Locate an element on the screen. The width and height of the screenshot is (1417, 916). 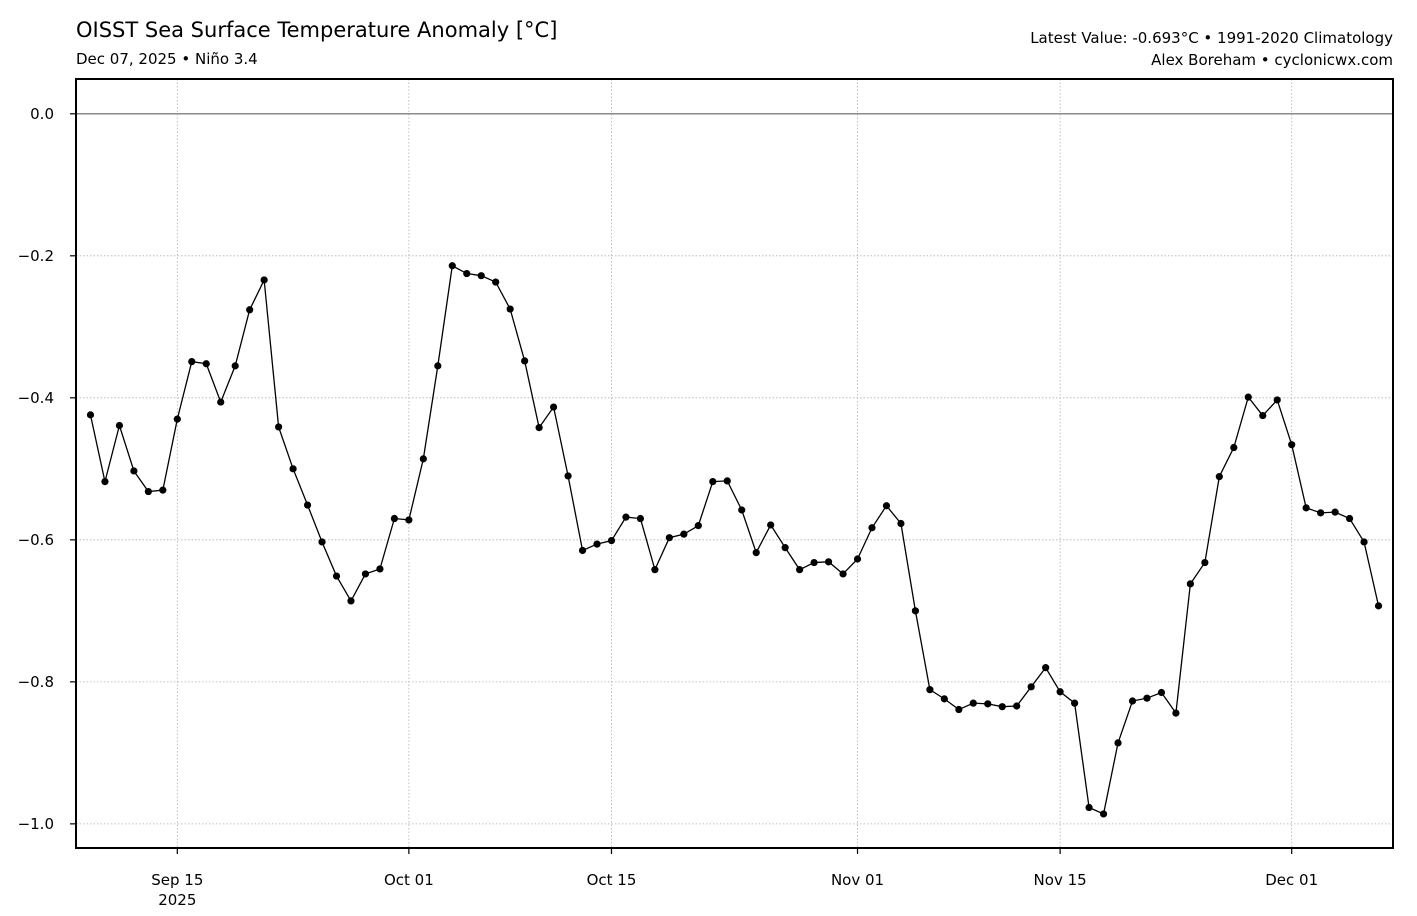
x-tick-year-label: 2025 is located at coordinates (177, 900).